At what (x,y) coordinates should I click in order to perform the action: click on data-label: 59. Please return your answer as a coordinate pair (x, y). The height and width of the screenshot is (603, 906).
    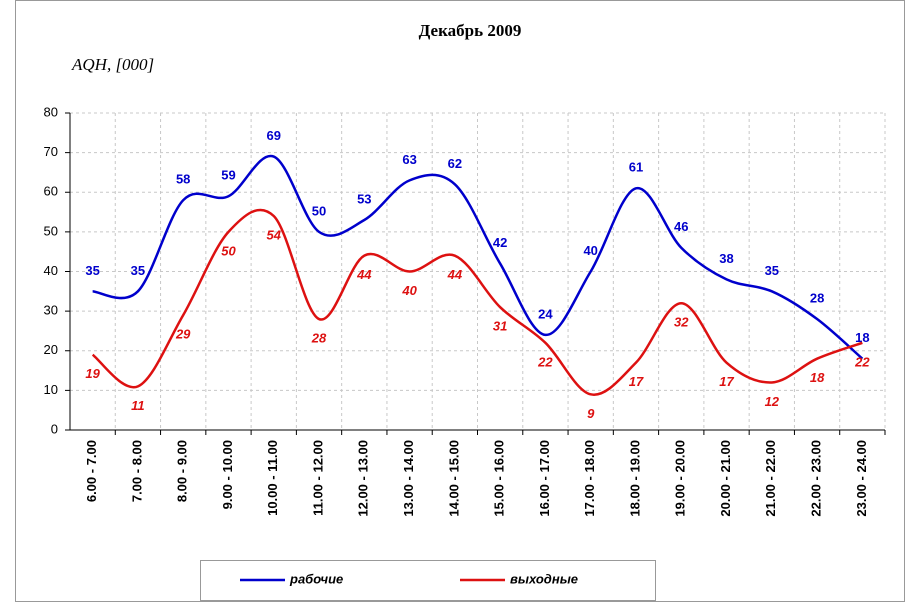
    Looking at the image, I should click on (228, 175).